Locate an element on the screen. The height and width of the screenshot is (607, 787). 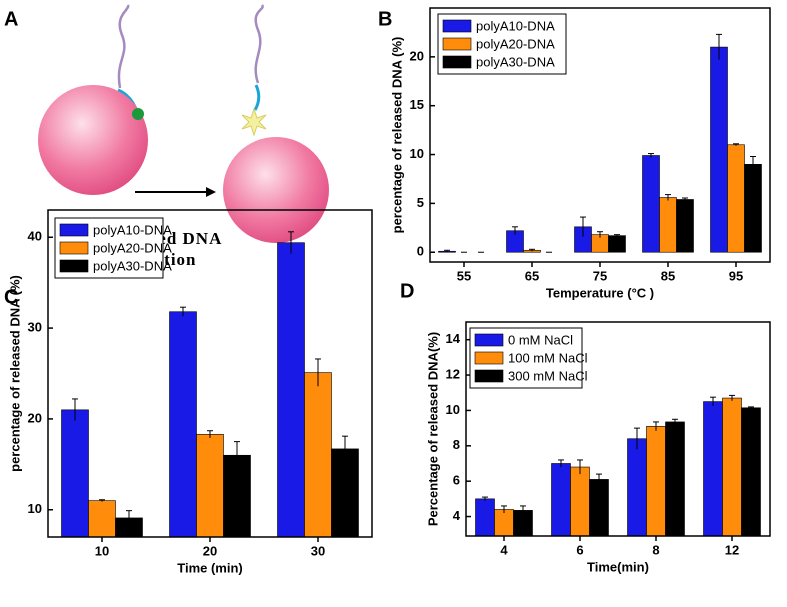
y-tick-label: 14 is located at coordinates (453, 338).